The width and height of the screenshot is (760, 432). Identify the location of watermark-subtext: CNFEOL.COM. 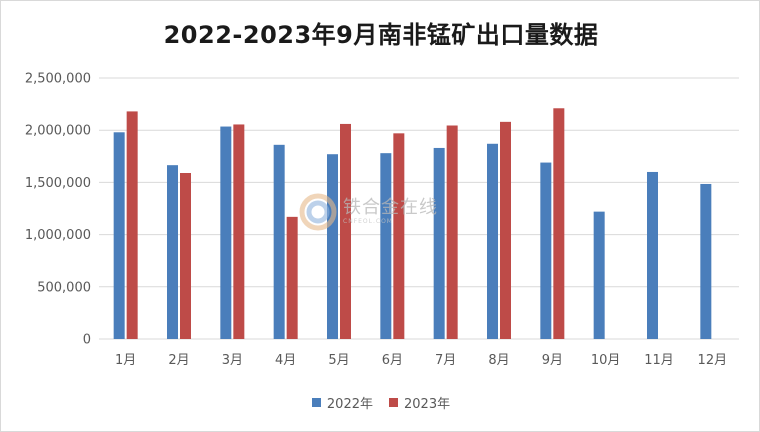
(368, 221).